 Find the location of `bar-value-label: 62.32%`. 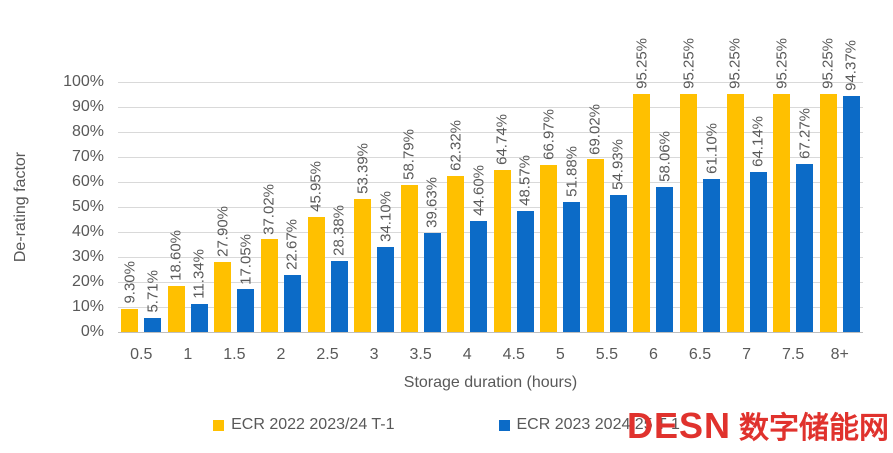

bar-value-label: 62.32% is located at coordinates (456, 146).